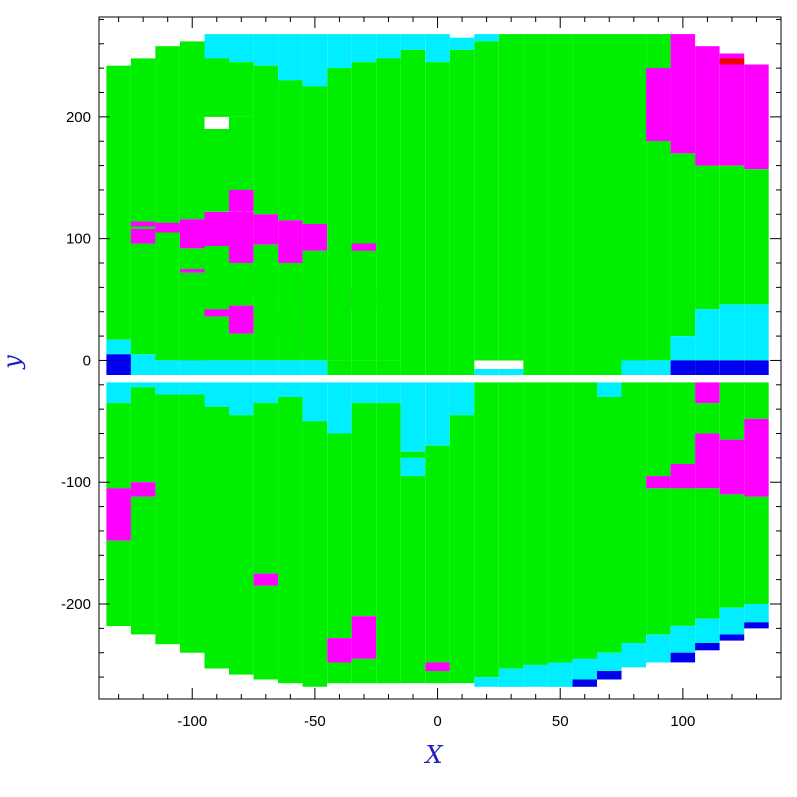  I want to click on y-axis-label: y, so click(13, 362).